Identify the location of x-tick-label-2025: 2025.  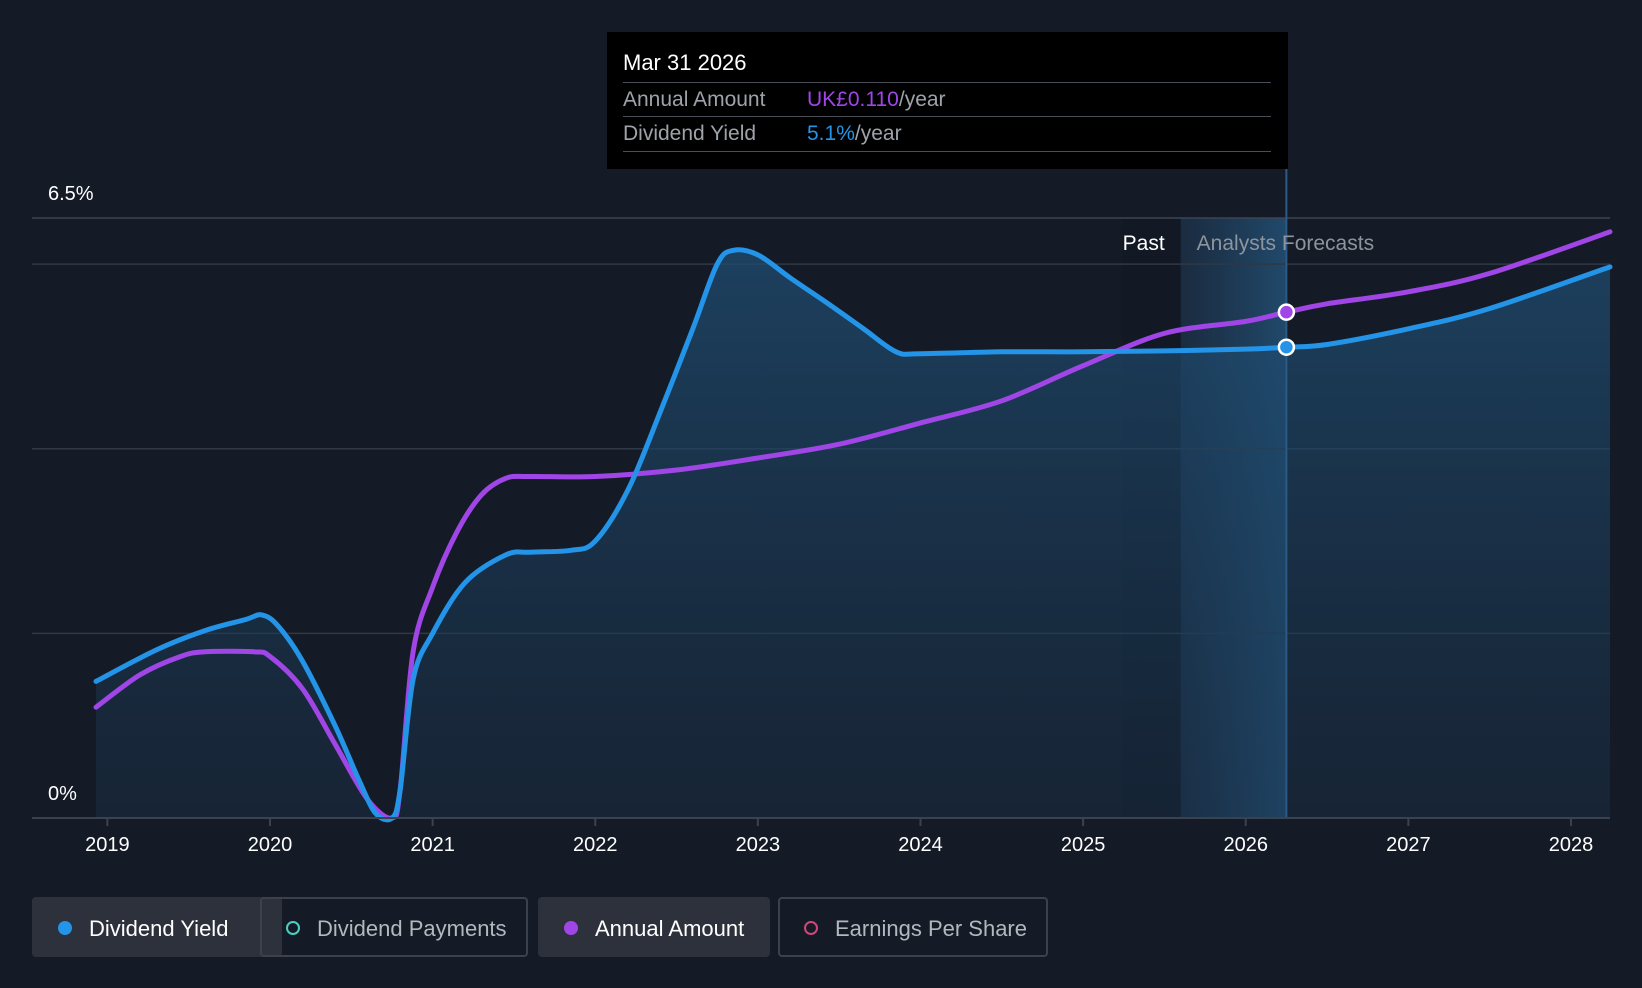
(1083, 845).